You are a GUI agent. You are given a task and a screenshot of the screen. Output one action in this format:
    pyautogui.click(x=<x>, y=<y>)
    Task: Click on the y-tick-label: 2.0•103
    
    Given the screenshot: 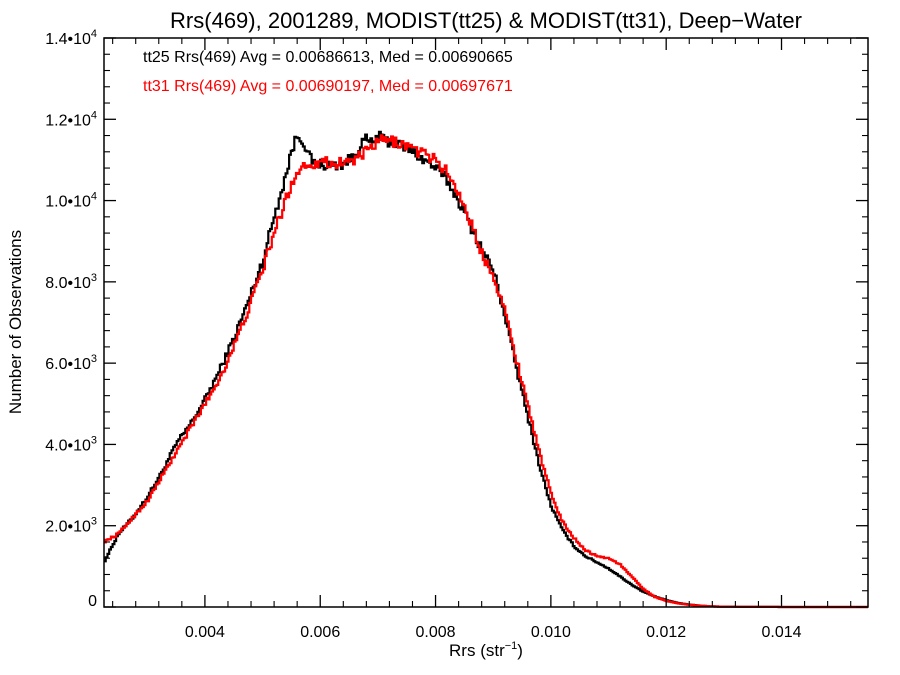 What is the action you would take?
    pyautogui.click(x=71, y=526)
    